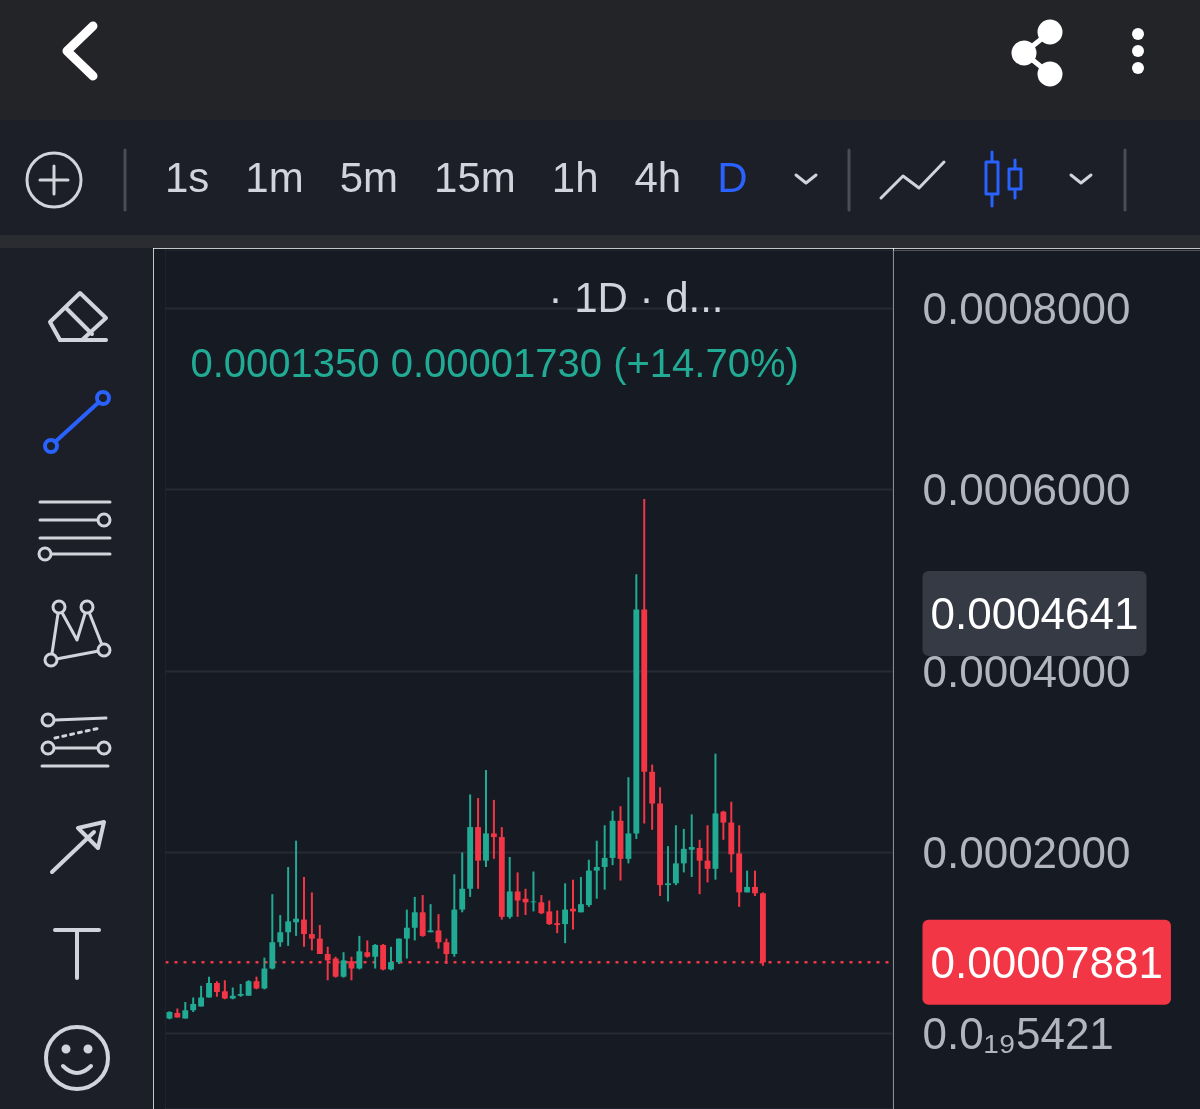 The height and width of the screenshot is (1109, 1200). Describe the element at coordinates (187, 177) in the screenshot. I see `text: 1s` at that location.